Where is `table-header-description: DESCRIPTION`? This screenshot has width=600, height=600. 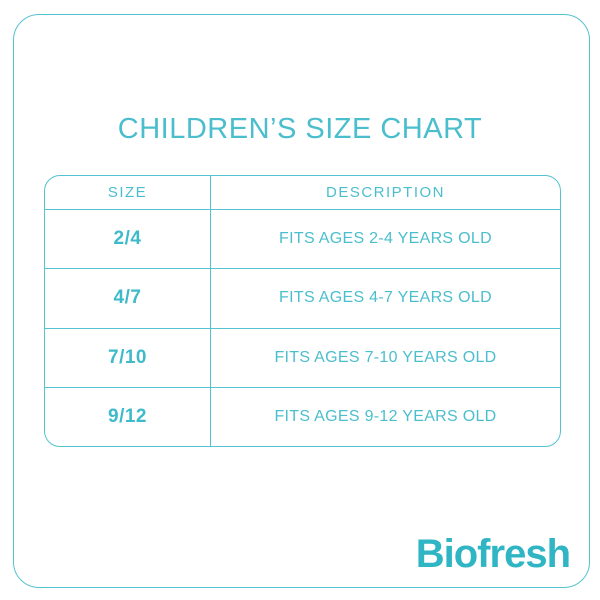
table-header-description: DESCRIPTION is located at coordinates (385, 192).